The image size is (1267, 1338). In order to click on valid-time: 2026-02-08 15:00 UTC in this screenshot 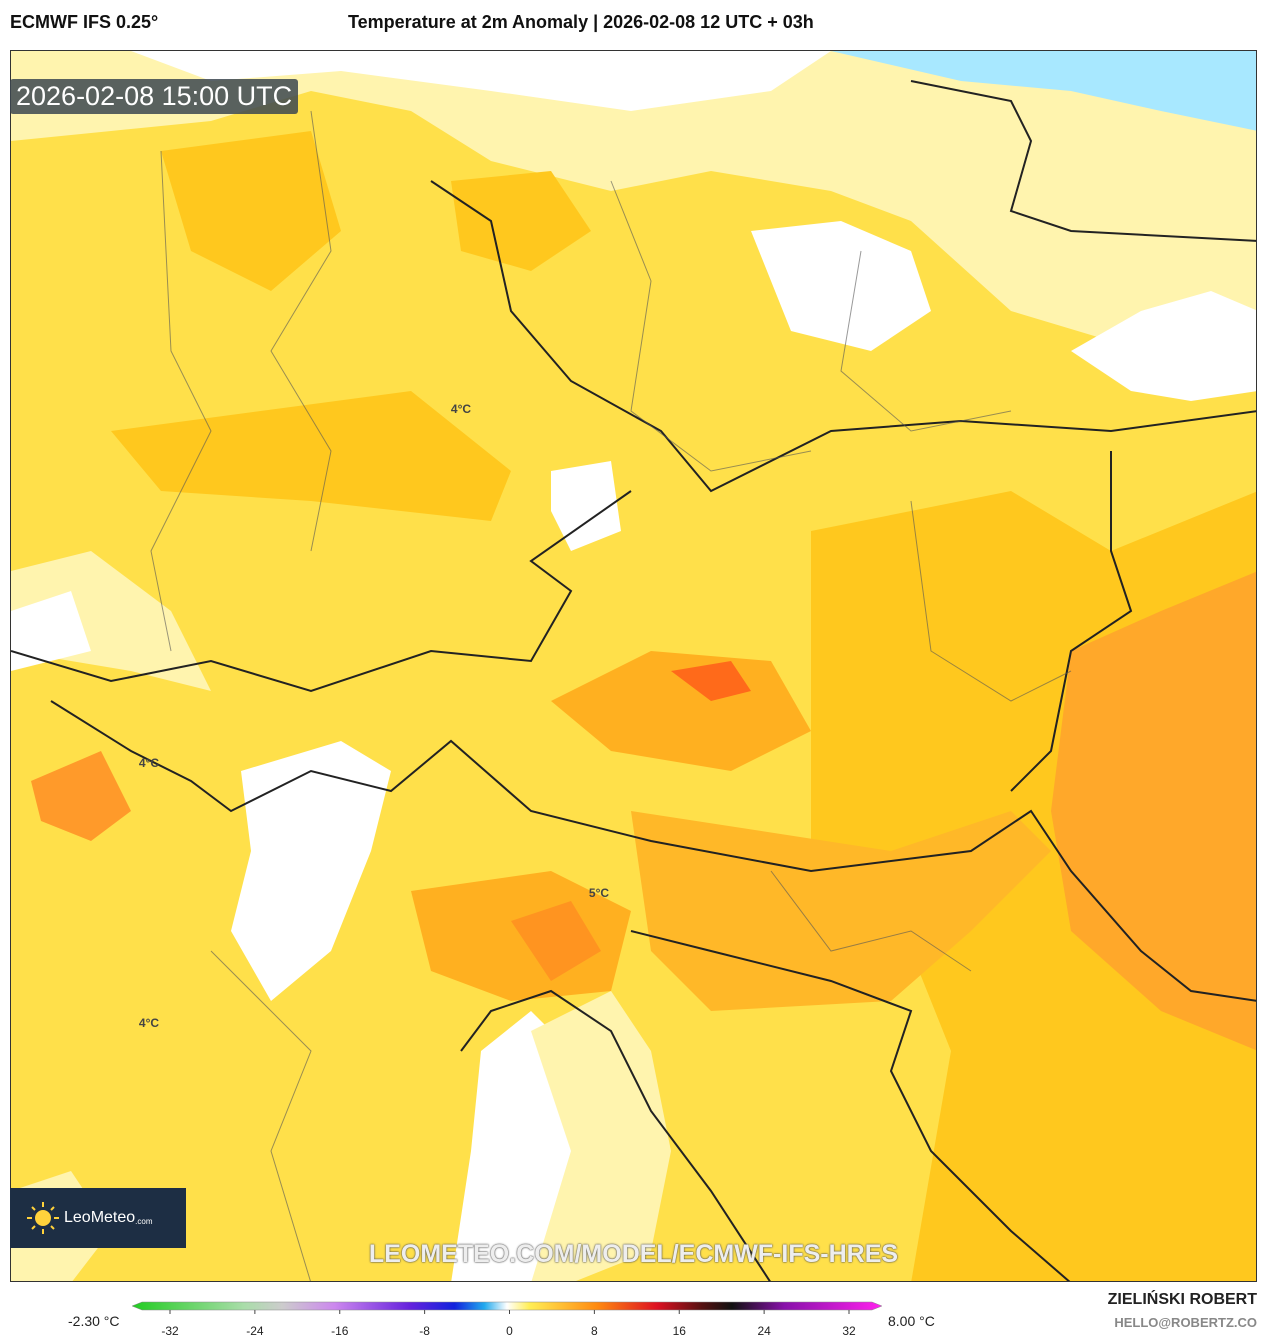, I will do `click(154, 96)`.